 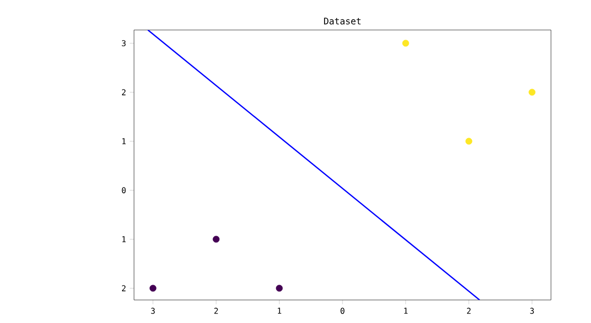 I want to click on y-tick-label: 3, so click(x=124, y=43).